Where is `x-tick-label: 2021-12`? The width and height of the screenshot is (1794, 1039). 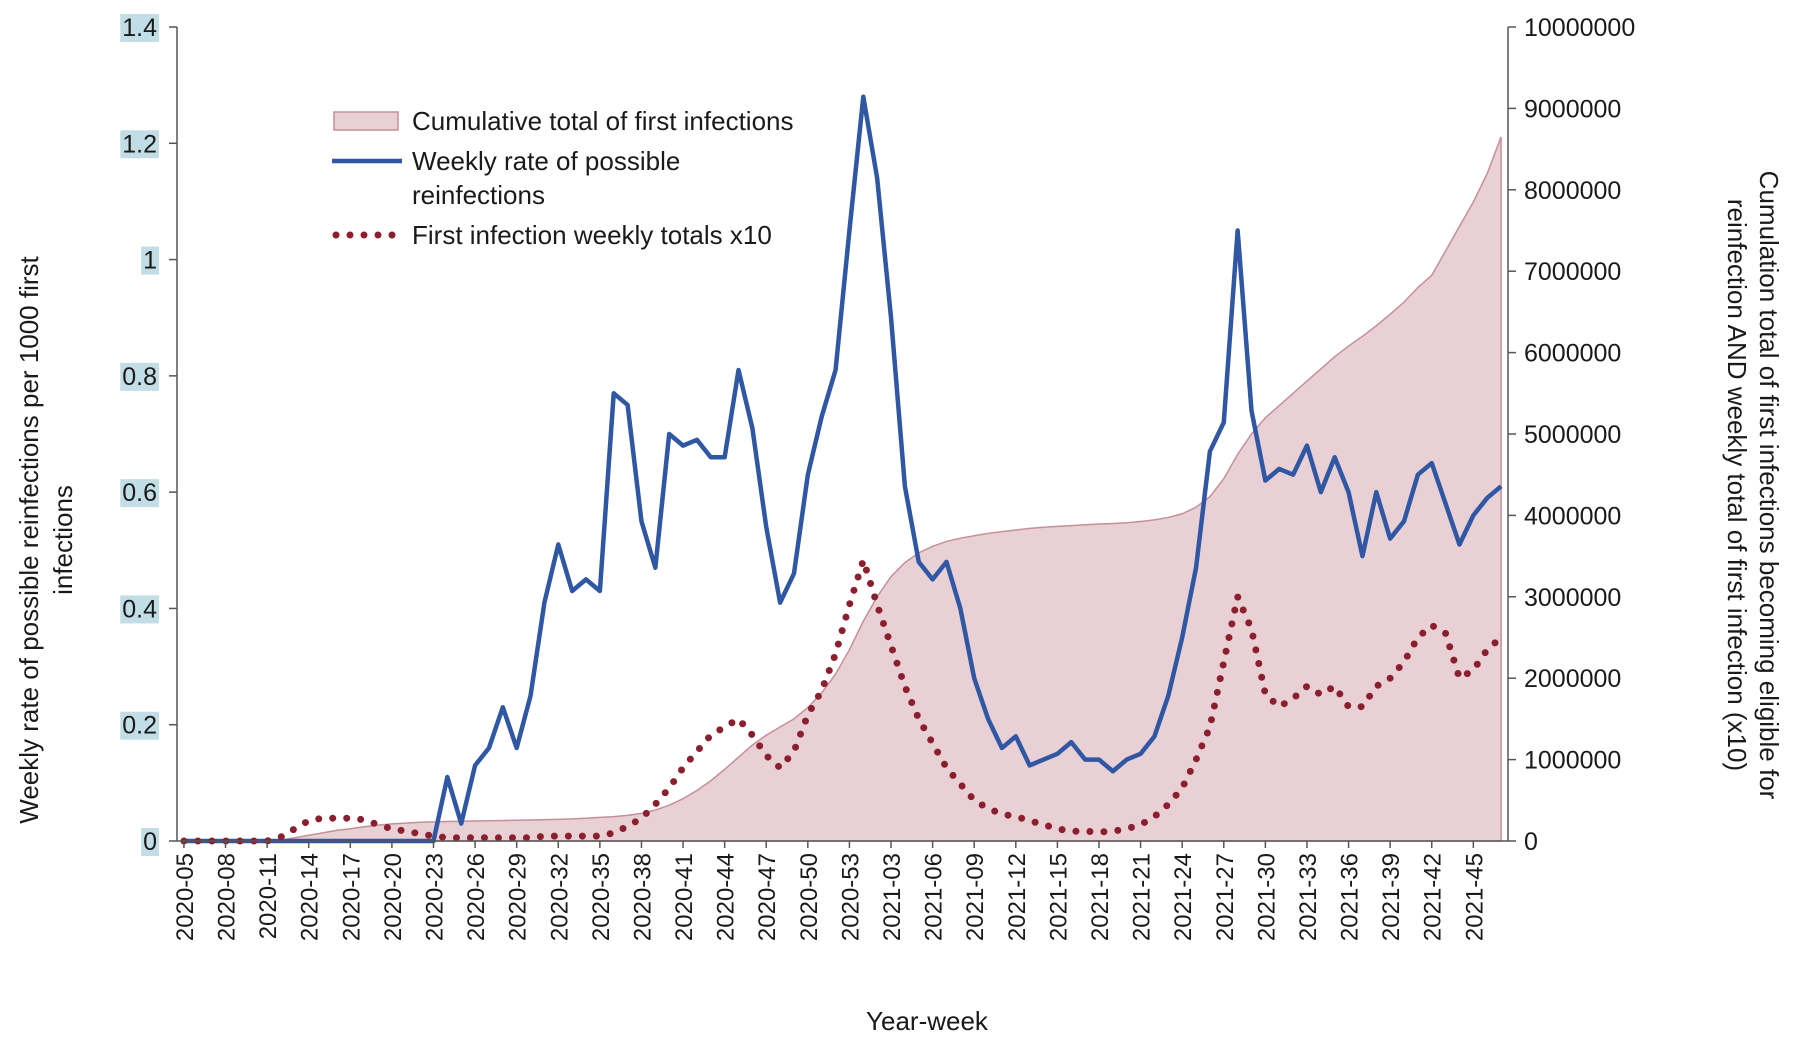
x-tick-label: 2021-12 is located at coordinates (1017, 897).